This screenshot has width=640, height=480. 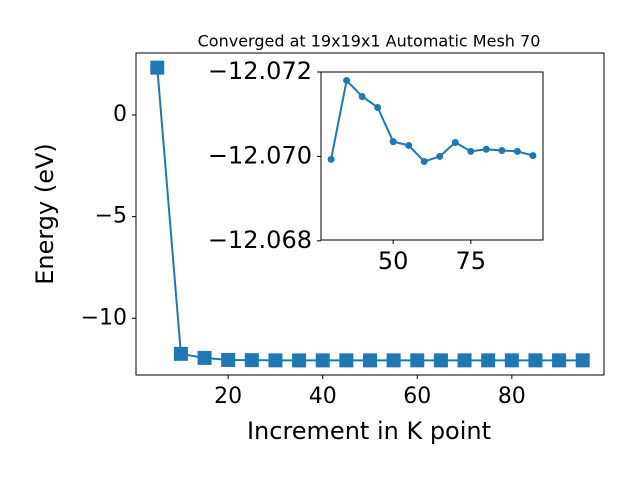 I want to click on plot-area, so click(x=432, y=156).